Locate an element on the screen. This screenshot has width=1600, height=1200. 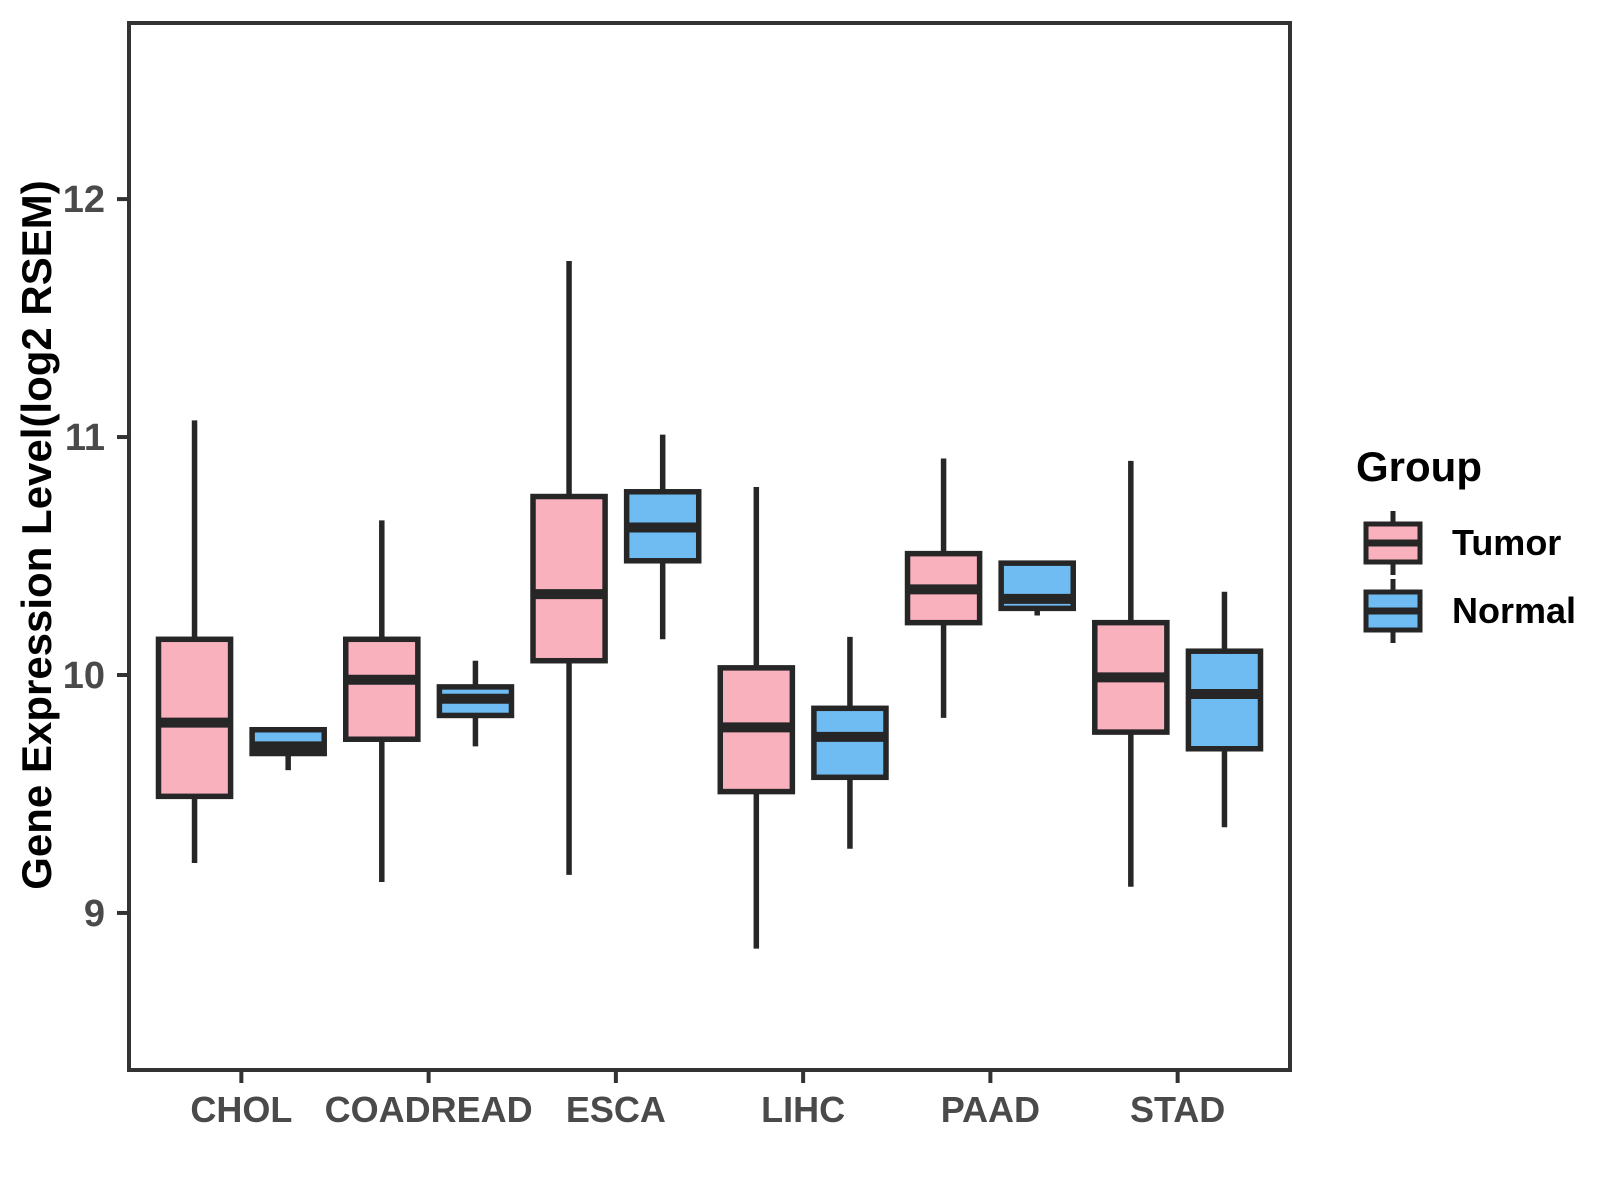
box-COADREAD-Tumor is located at coordinates (382, 701).